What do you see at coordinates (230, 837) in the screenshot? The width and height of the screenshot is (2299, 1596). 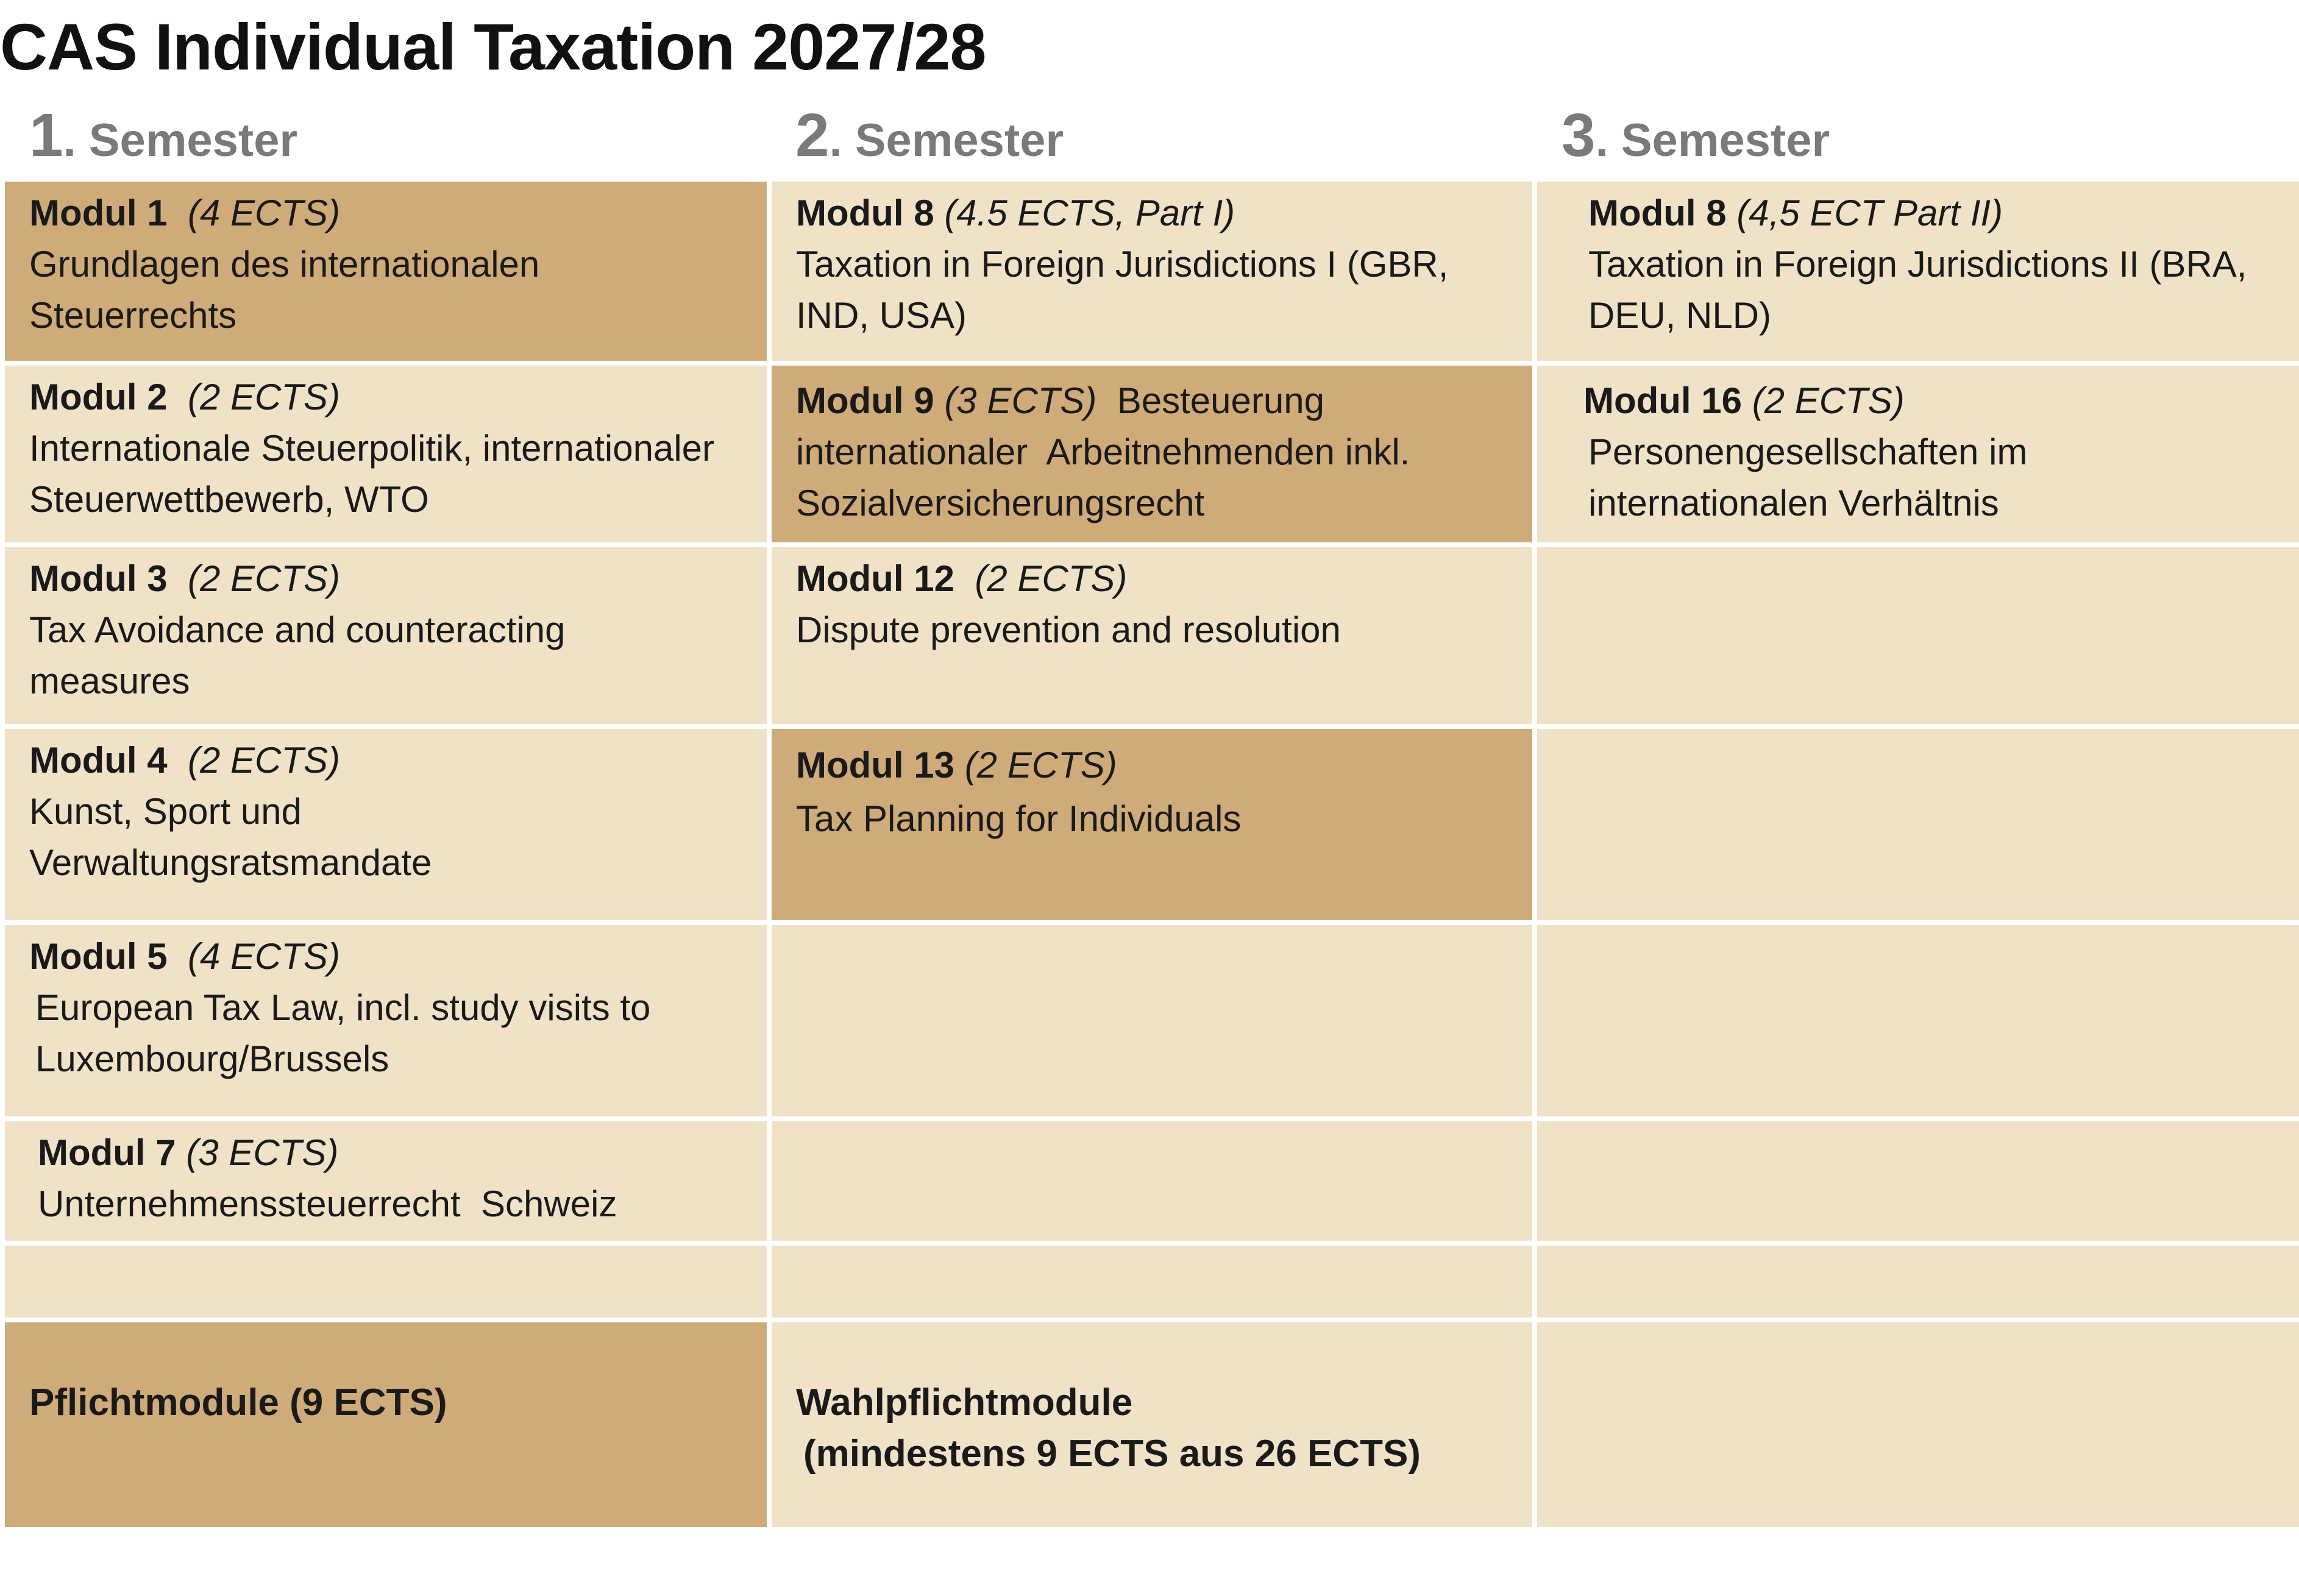 I see `module-description: Kunst, Sport und Verwaltungsratsmandate` at bounding box center [230, 837].